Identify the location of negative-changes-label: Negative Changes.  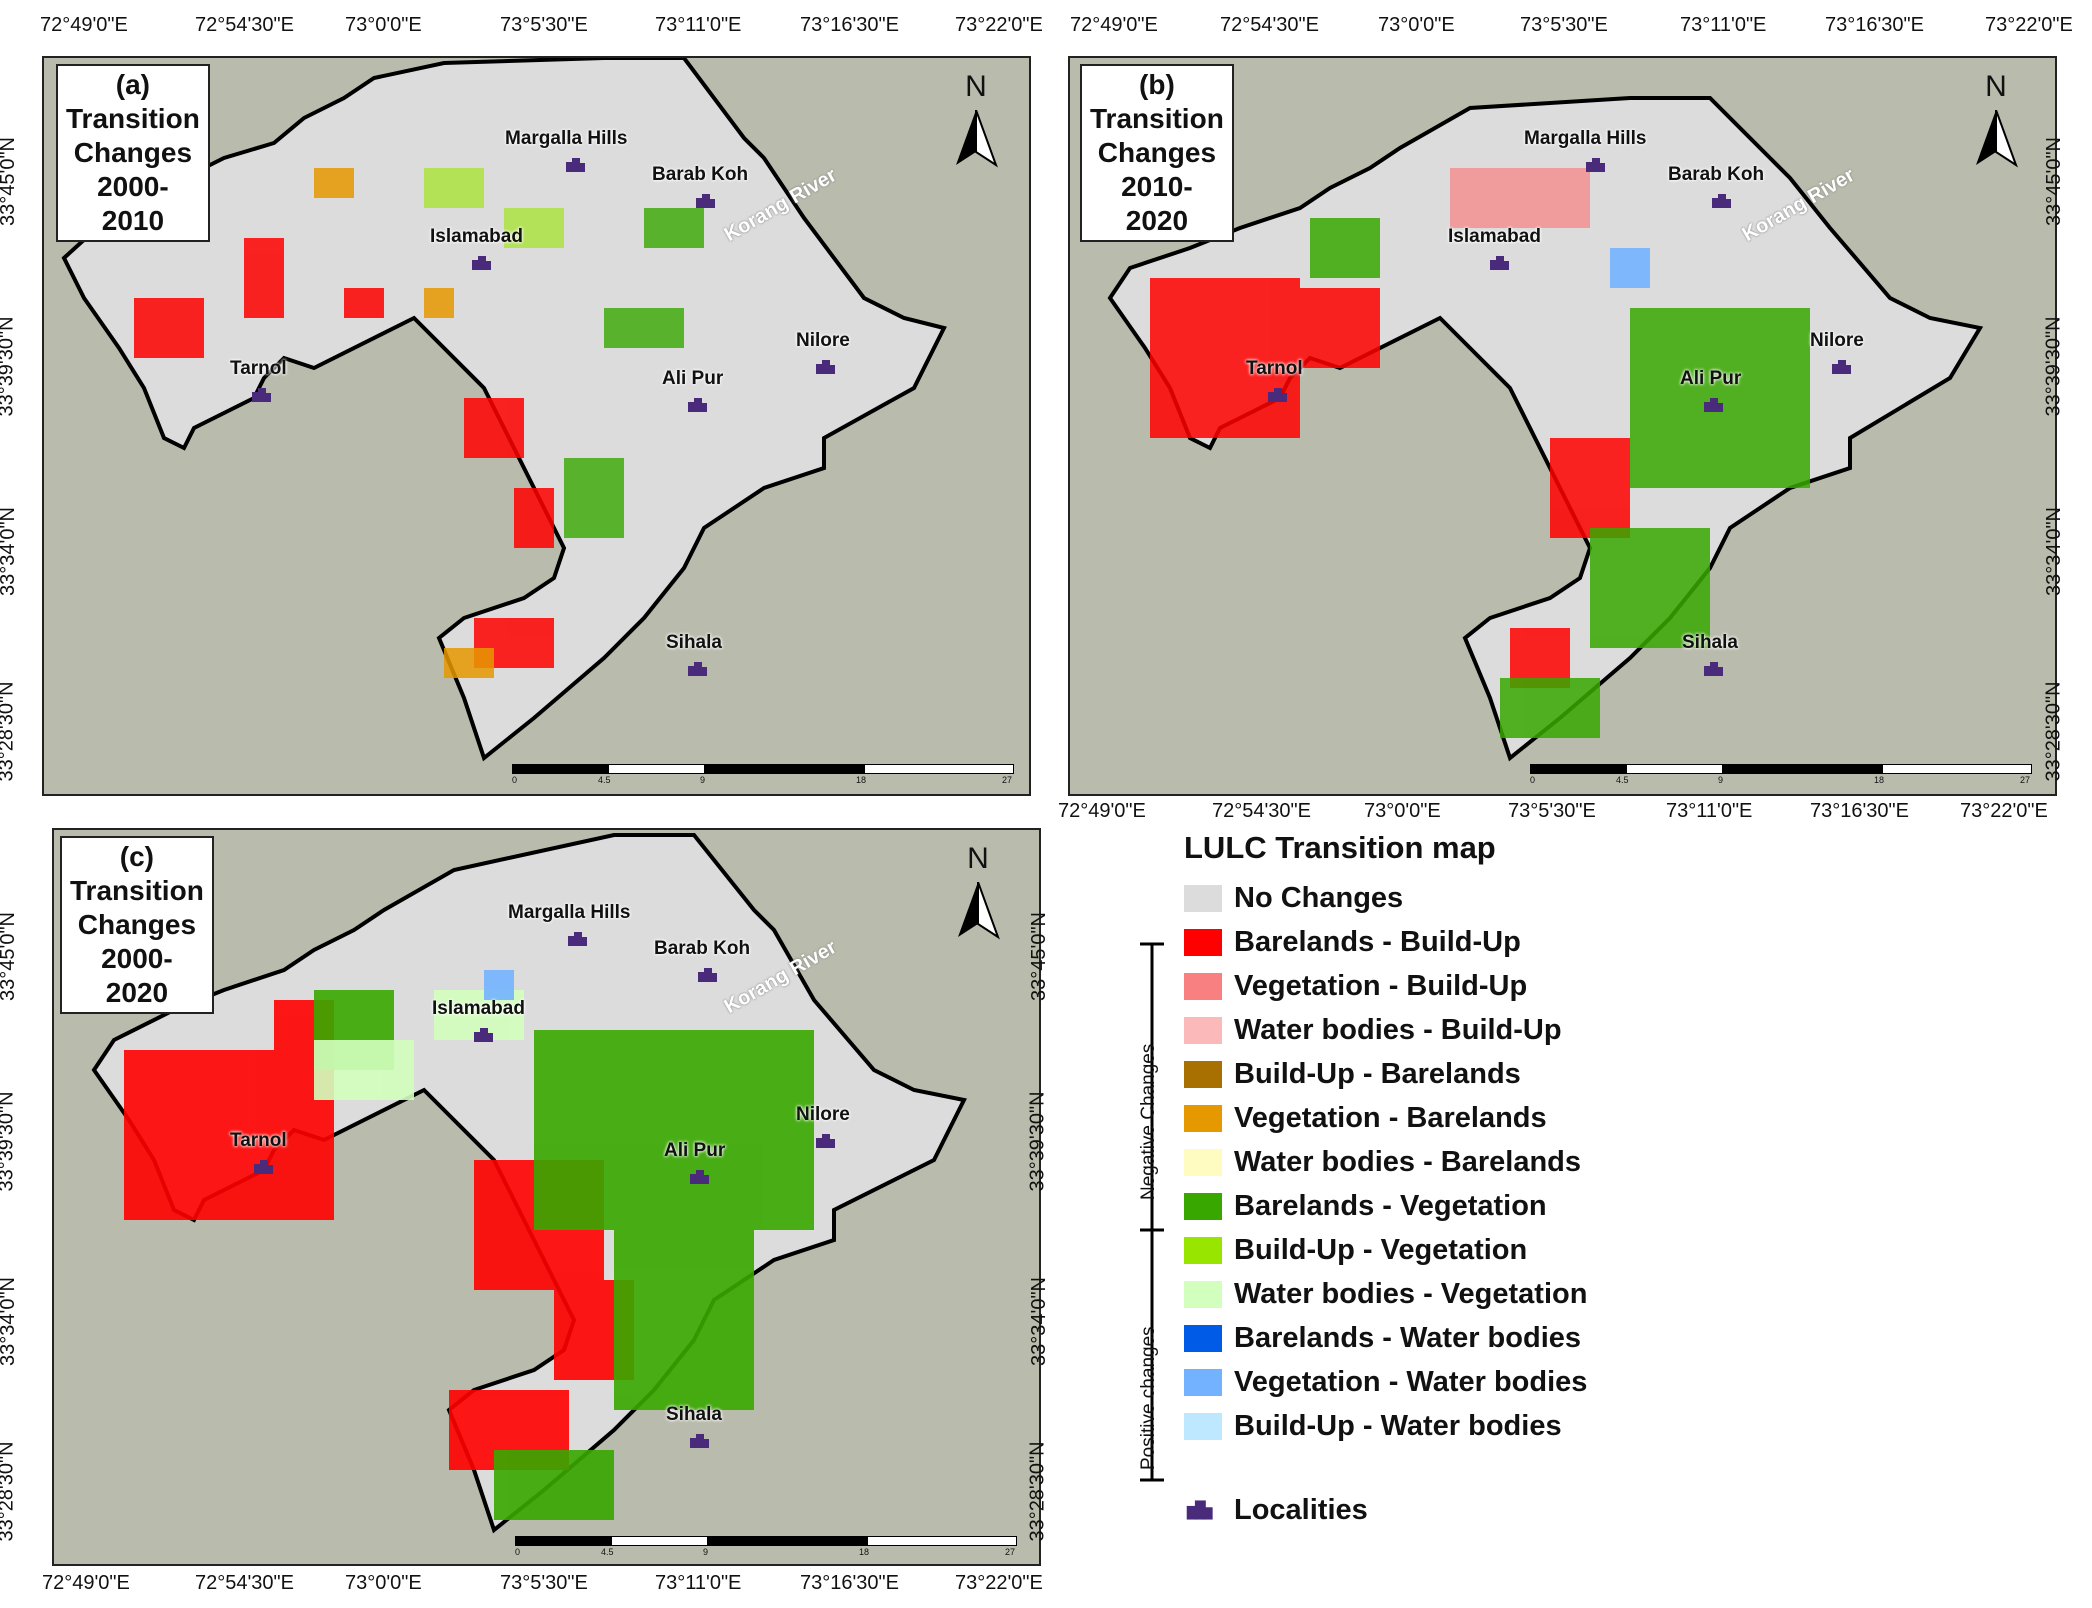
(1148, 1121).